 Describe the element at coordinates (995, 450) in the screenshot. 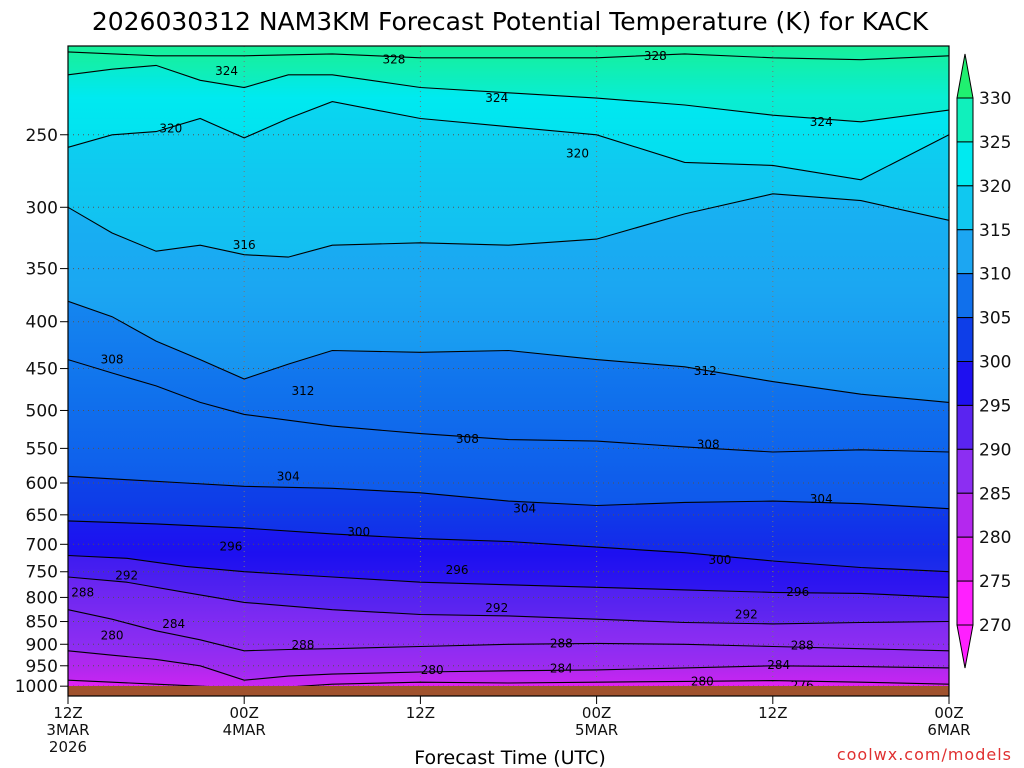

I see `colorbar-label-290: 290` at that location.